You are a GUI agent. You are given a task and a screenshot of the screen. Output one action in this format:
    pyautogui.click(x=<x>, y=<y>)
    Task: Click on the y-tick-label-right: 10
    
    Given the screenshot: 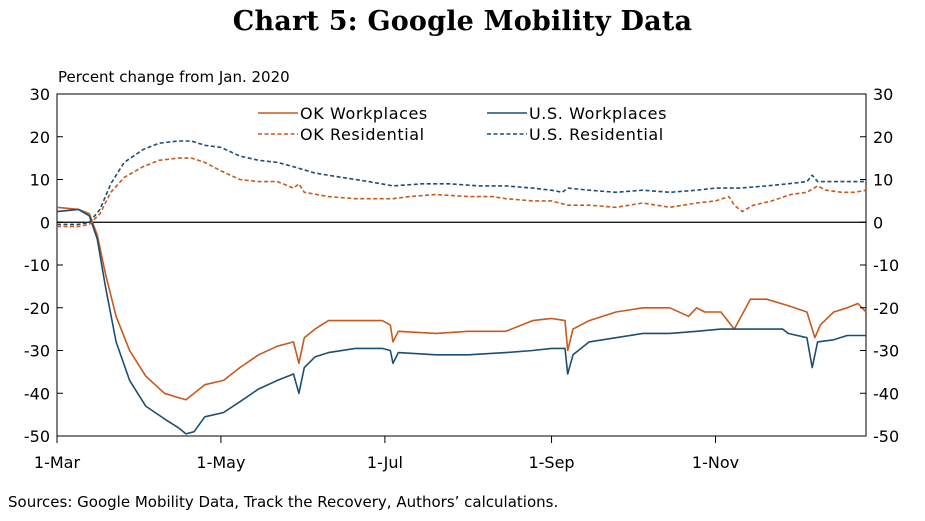 What is the action you would take?
    pyautogui.click(x=883, y=180)
    